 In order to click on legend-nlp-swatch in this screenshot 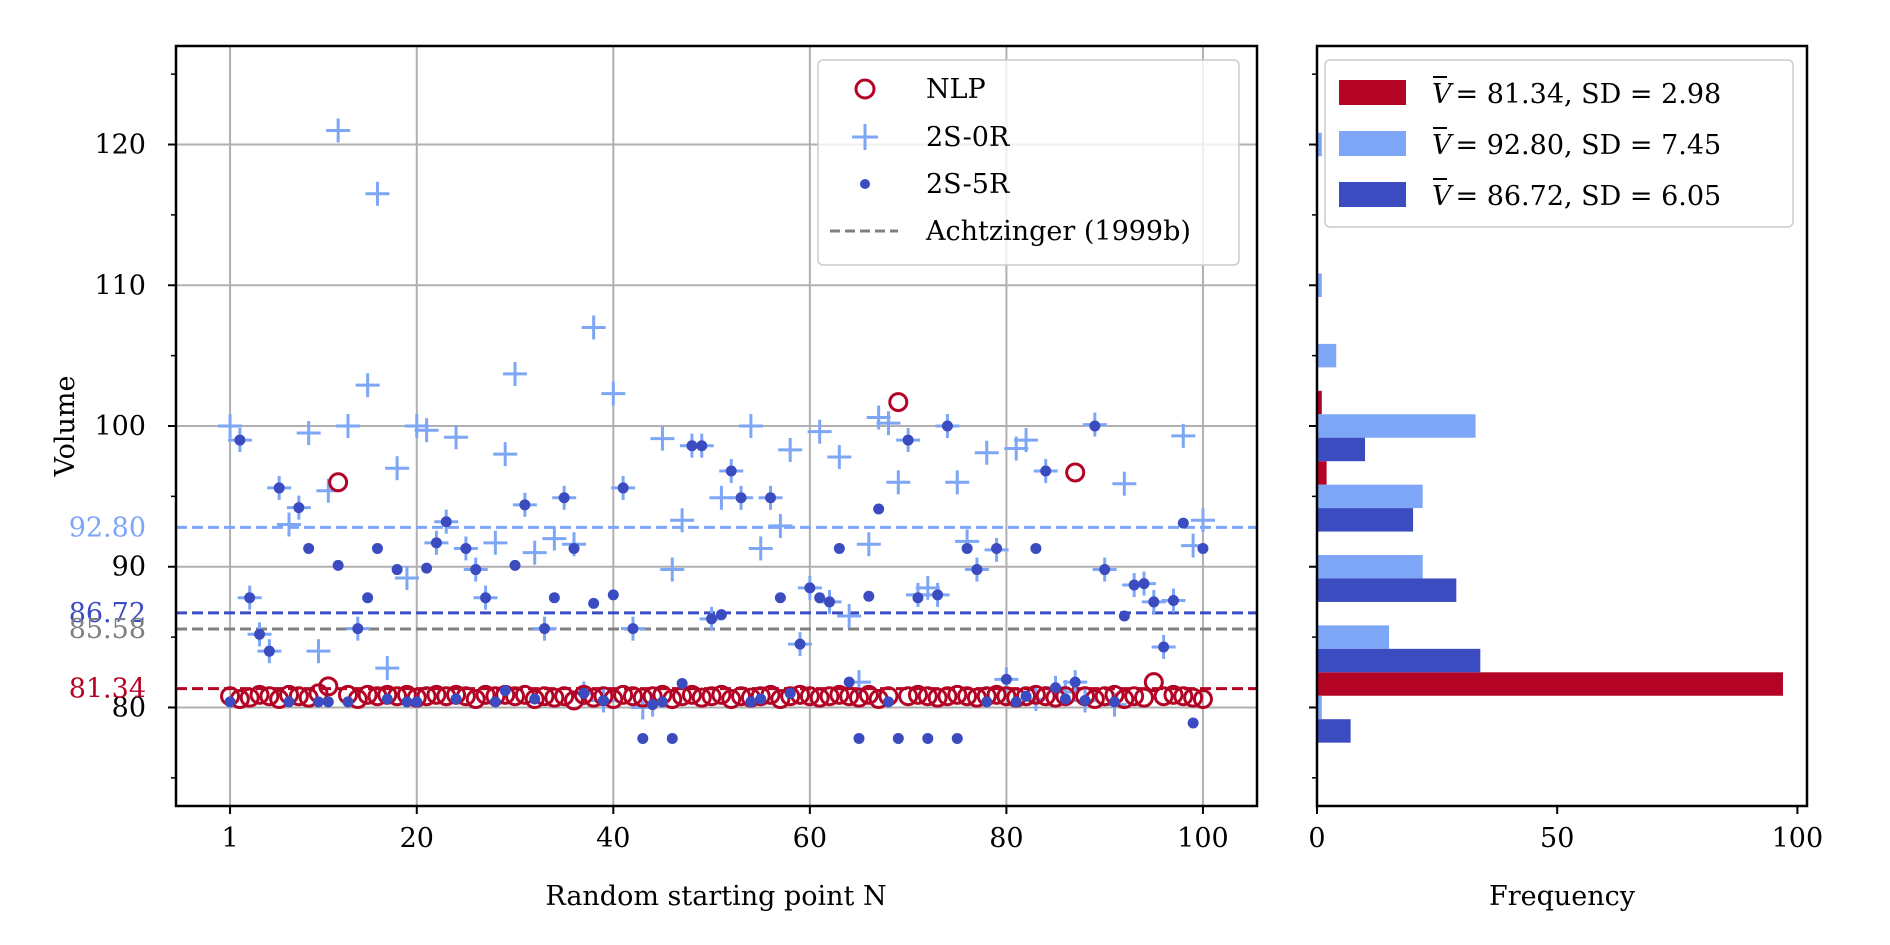, I will do `click(1372, 92)`.